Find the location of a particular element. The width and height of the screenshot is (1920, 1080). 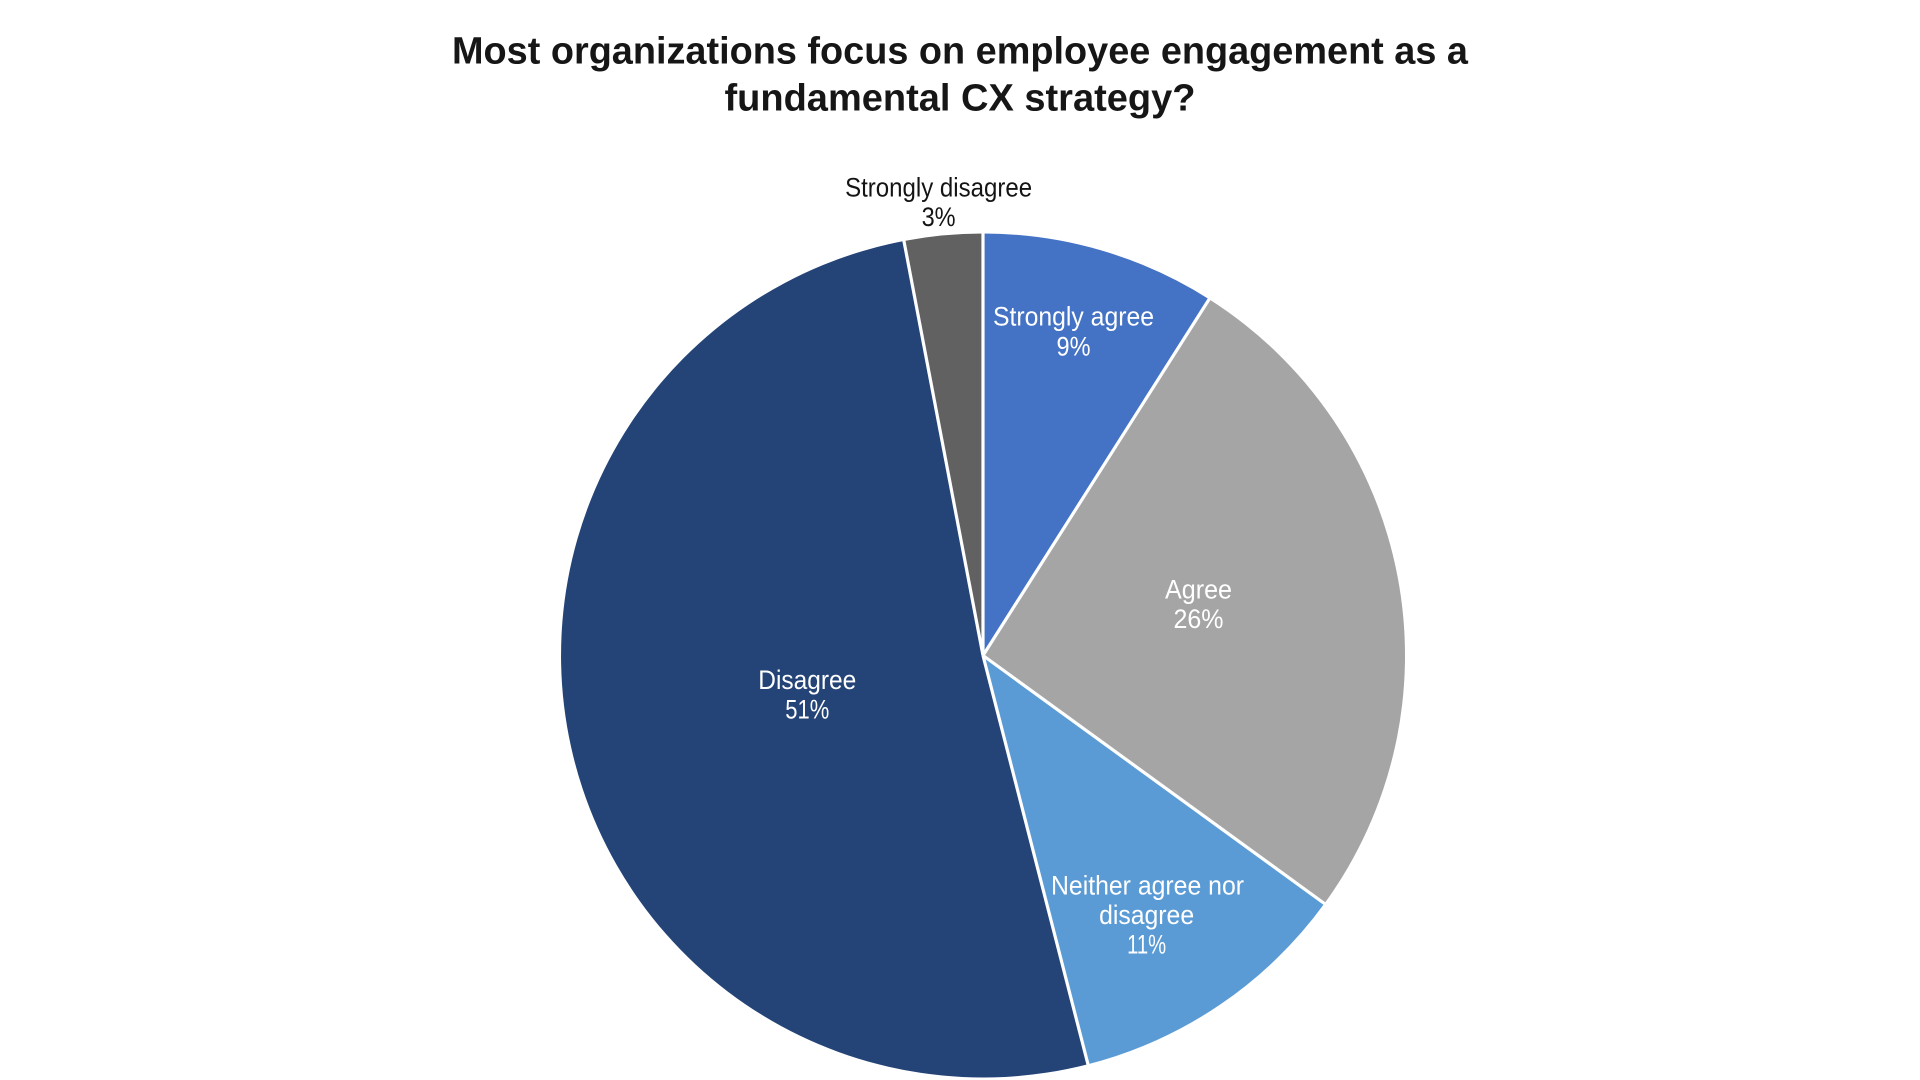

svg-text: 9% is located at coordinates (1074, 346).